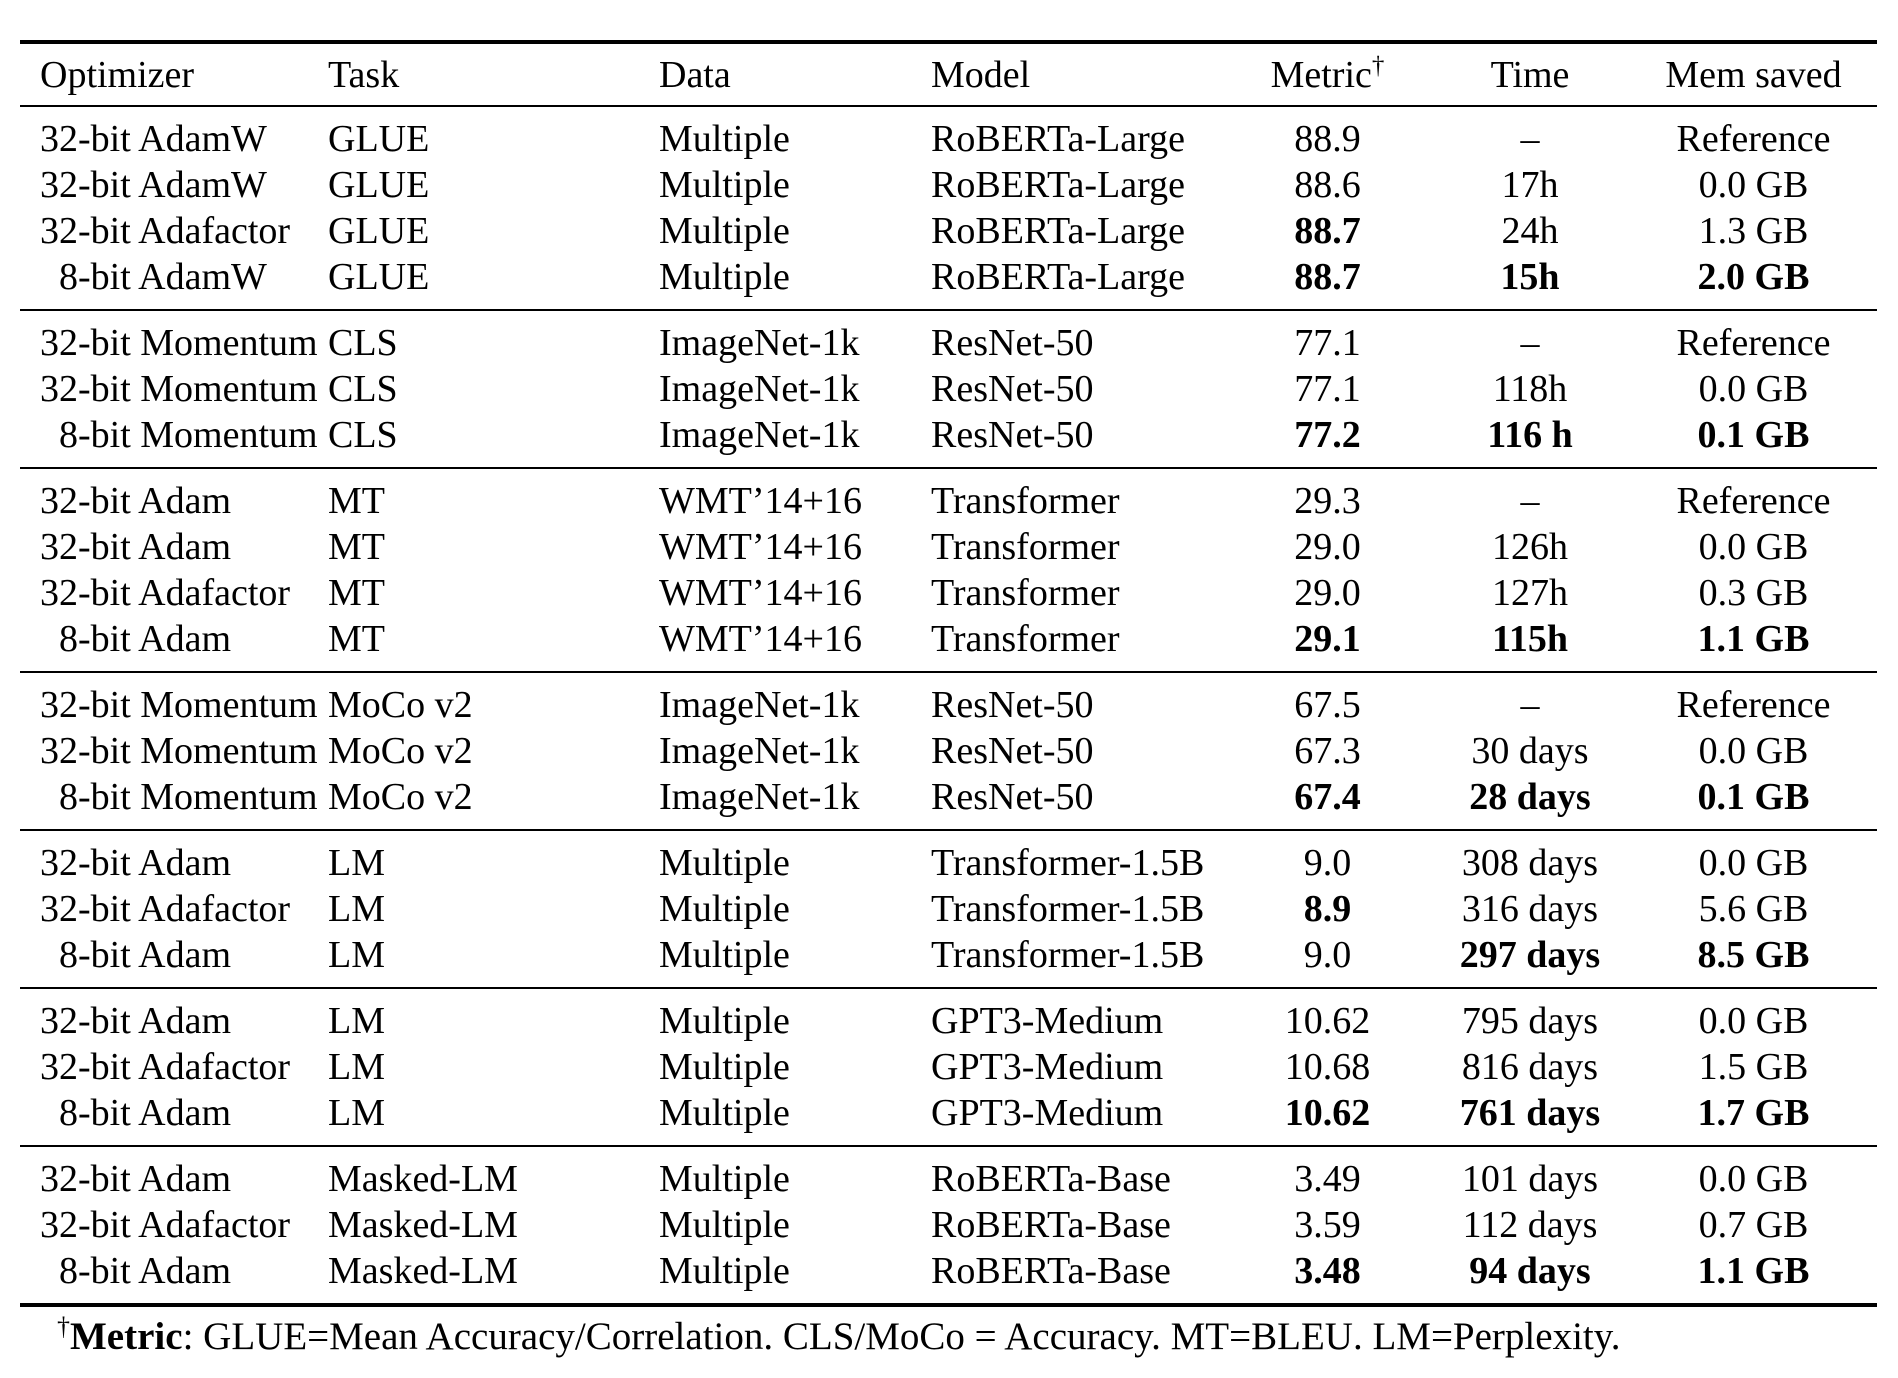  What do you see at coordinates (1327, 705) in the screenshot?
I see `cell-metric: 67.5` at bounding box center [1327, 705].